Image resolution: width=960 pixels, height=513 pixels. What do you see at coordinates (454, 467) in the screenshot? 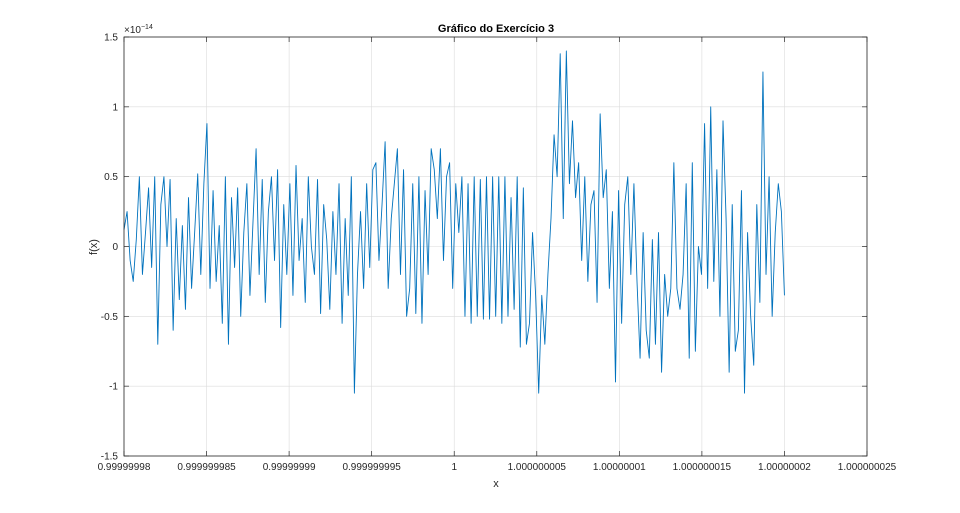
I see `x-tick-label: 1` at bounding box center [454, 467].